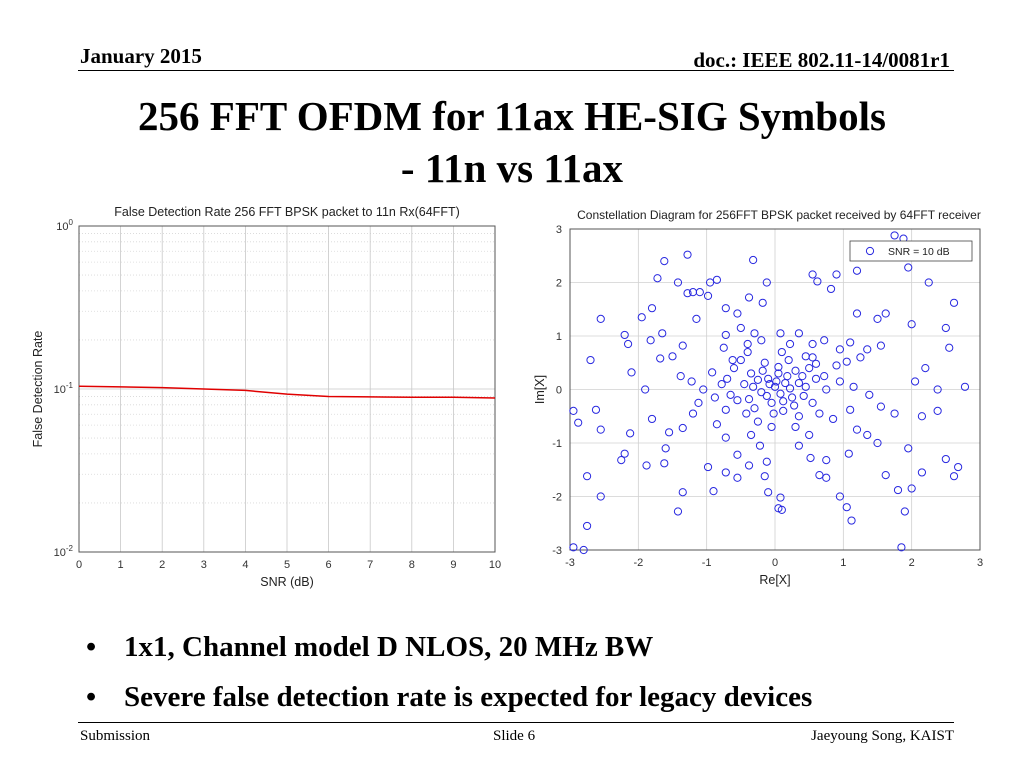  I want to click on y-axis-label: Im[X], so click(540, 389).